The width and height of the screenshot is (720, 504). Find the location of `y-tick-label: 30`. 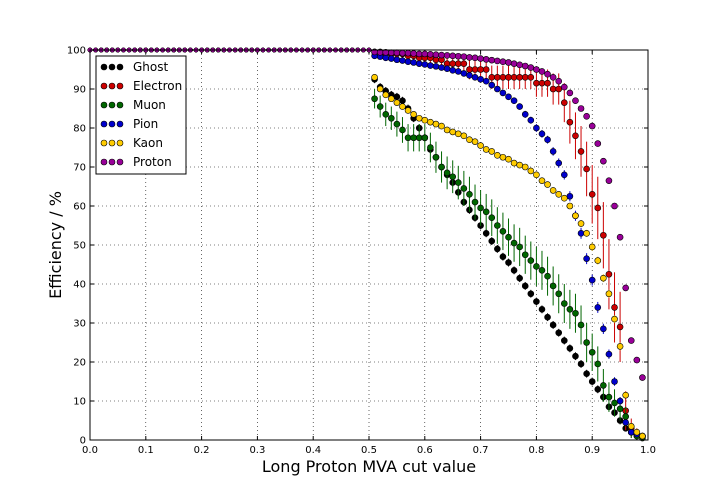

y-tick-label: 30 is located at coordinates (79, 324).